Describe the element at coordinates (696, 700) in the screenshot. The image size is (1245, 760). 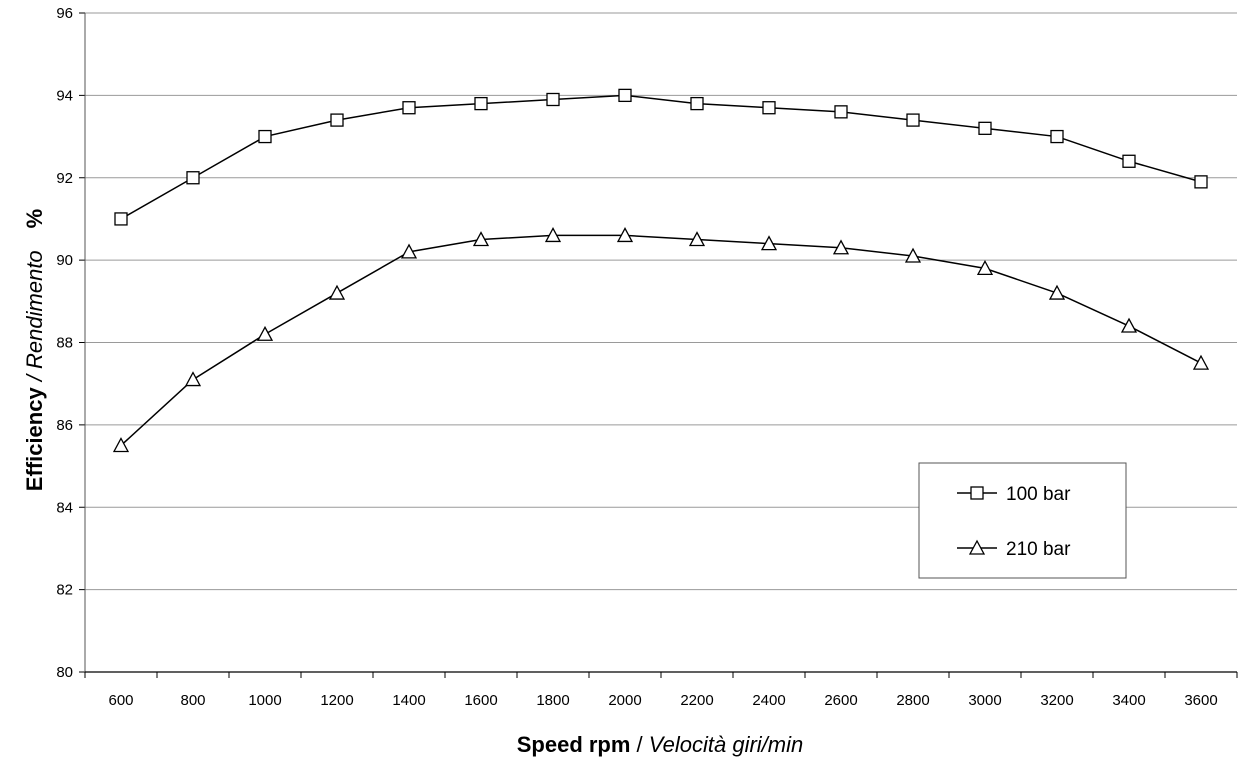
I see `x-tick-label: 2200` at that location.